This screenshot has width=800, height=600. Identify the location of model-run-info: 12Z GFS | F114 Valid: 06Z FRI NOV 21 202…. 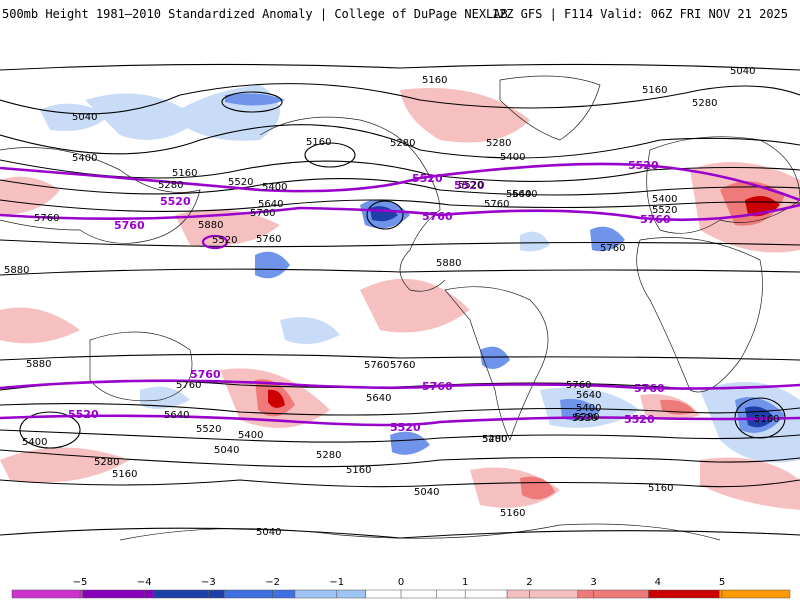
(639, 14).